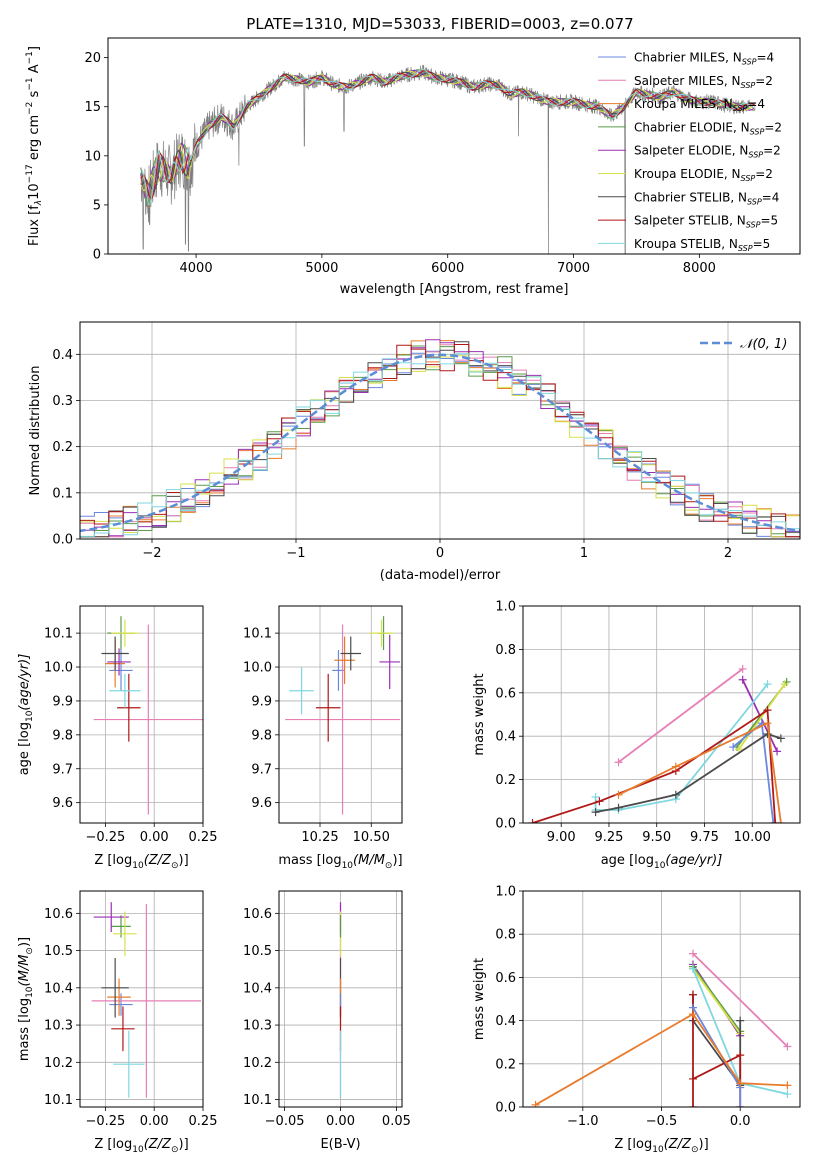 The image size is (819, 1170). What do you see at coordinates (662, 1121) in the screenshot?
I see `x-tick-label: −0.5` at bounding box center [662, 1121].